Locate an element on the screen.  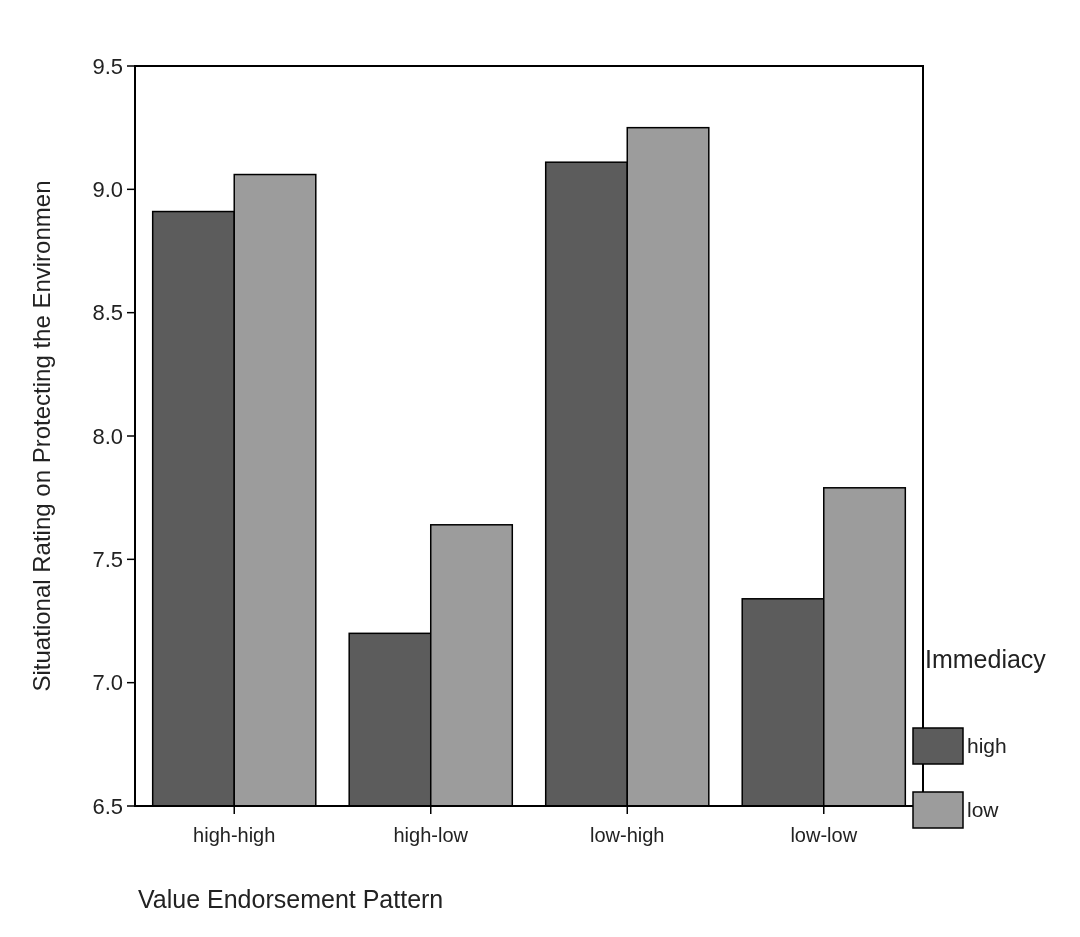
y-tick-label: 6.5 is located at coordinates (107, 806).